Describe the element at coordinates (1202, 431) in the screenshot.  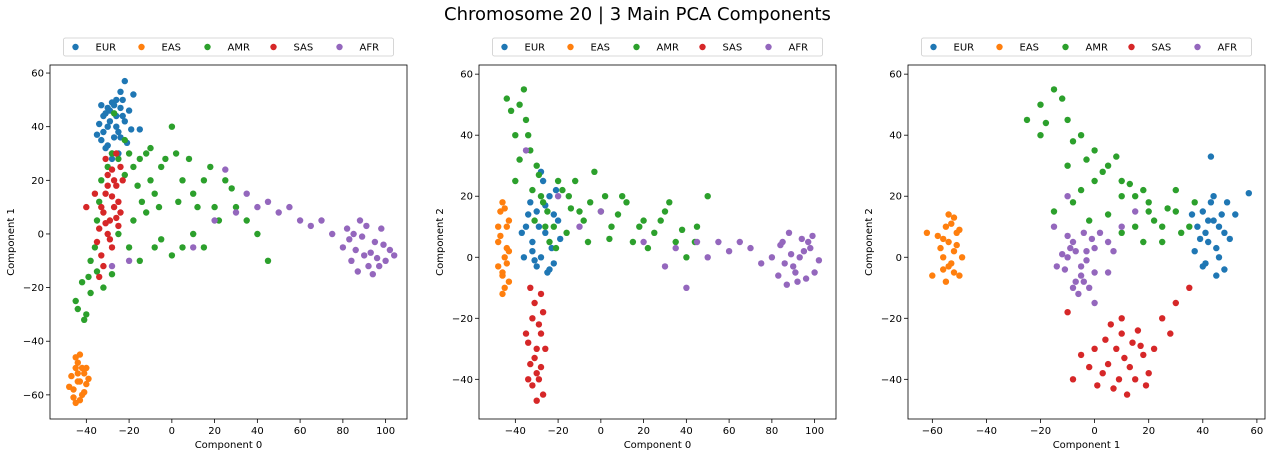
I see `x-tick-label: 40` at that location.